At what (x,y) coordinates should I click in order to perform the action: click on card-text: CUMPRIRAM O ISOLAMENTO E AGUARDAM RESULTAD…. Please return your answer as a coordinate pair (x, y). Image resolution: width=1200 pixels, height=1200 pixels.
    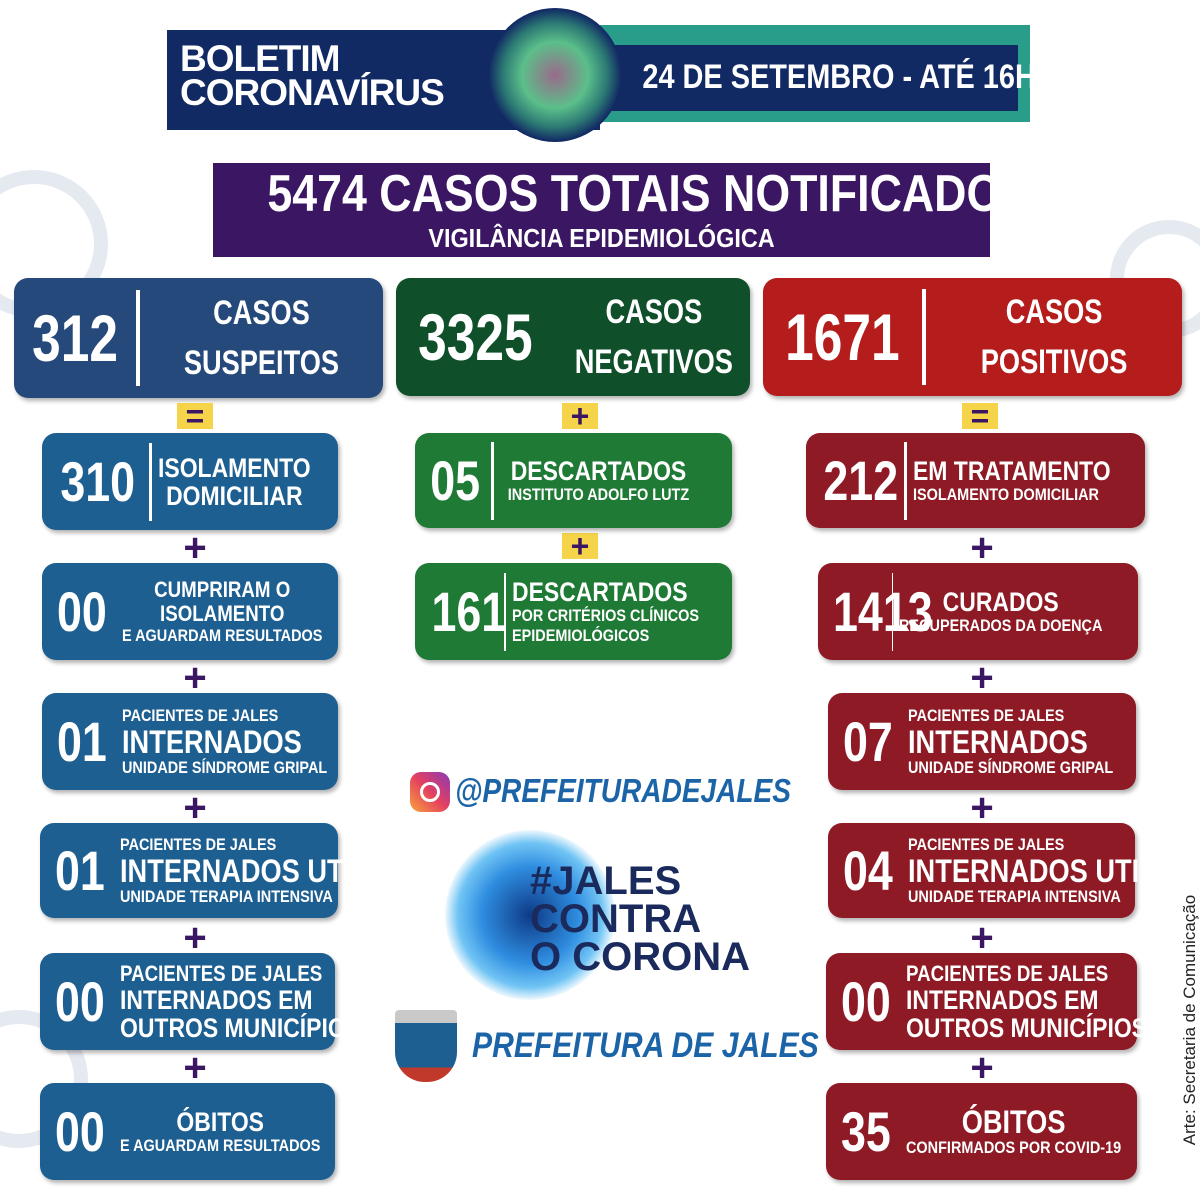
    Looking at the image, I should click on (222, 610).